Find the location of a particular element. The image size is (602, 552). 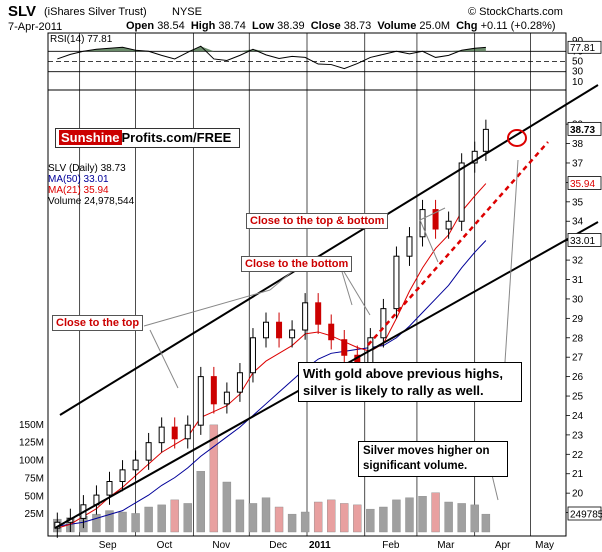

support-trend-line is located at coordinates (458, 243).